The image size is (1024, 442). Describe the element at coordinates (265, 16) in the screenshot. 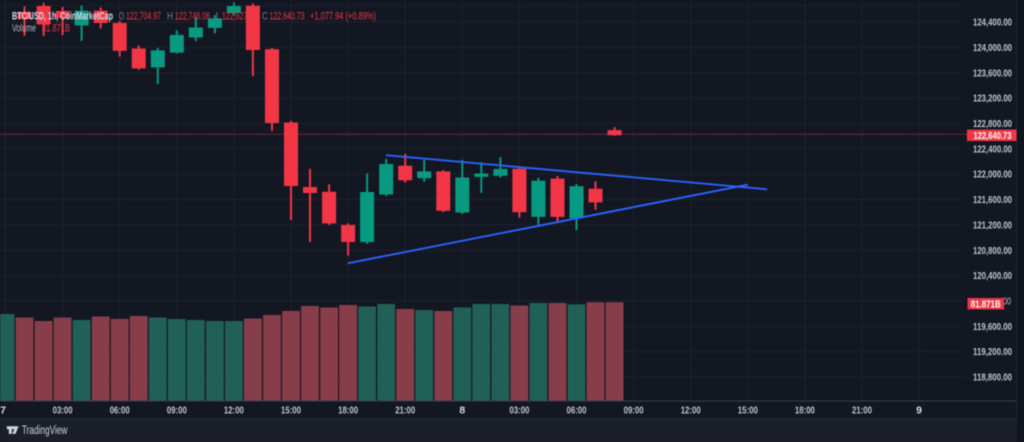

I see `svg-text: C` at that location.